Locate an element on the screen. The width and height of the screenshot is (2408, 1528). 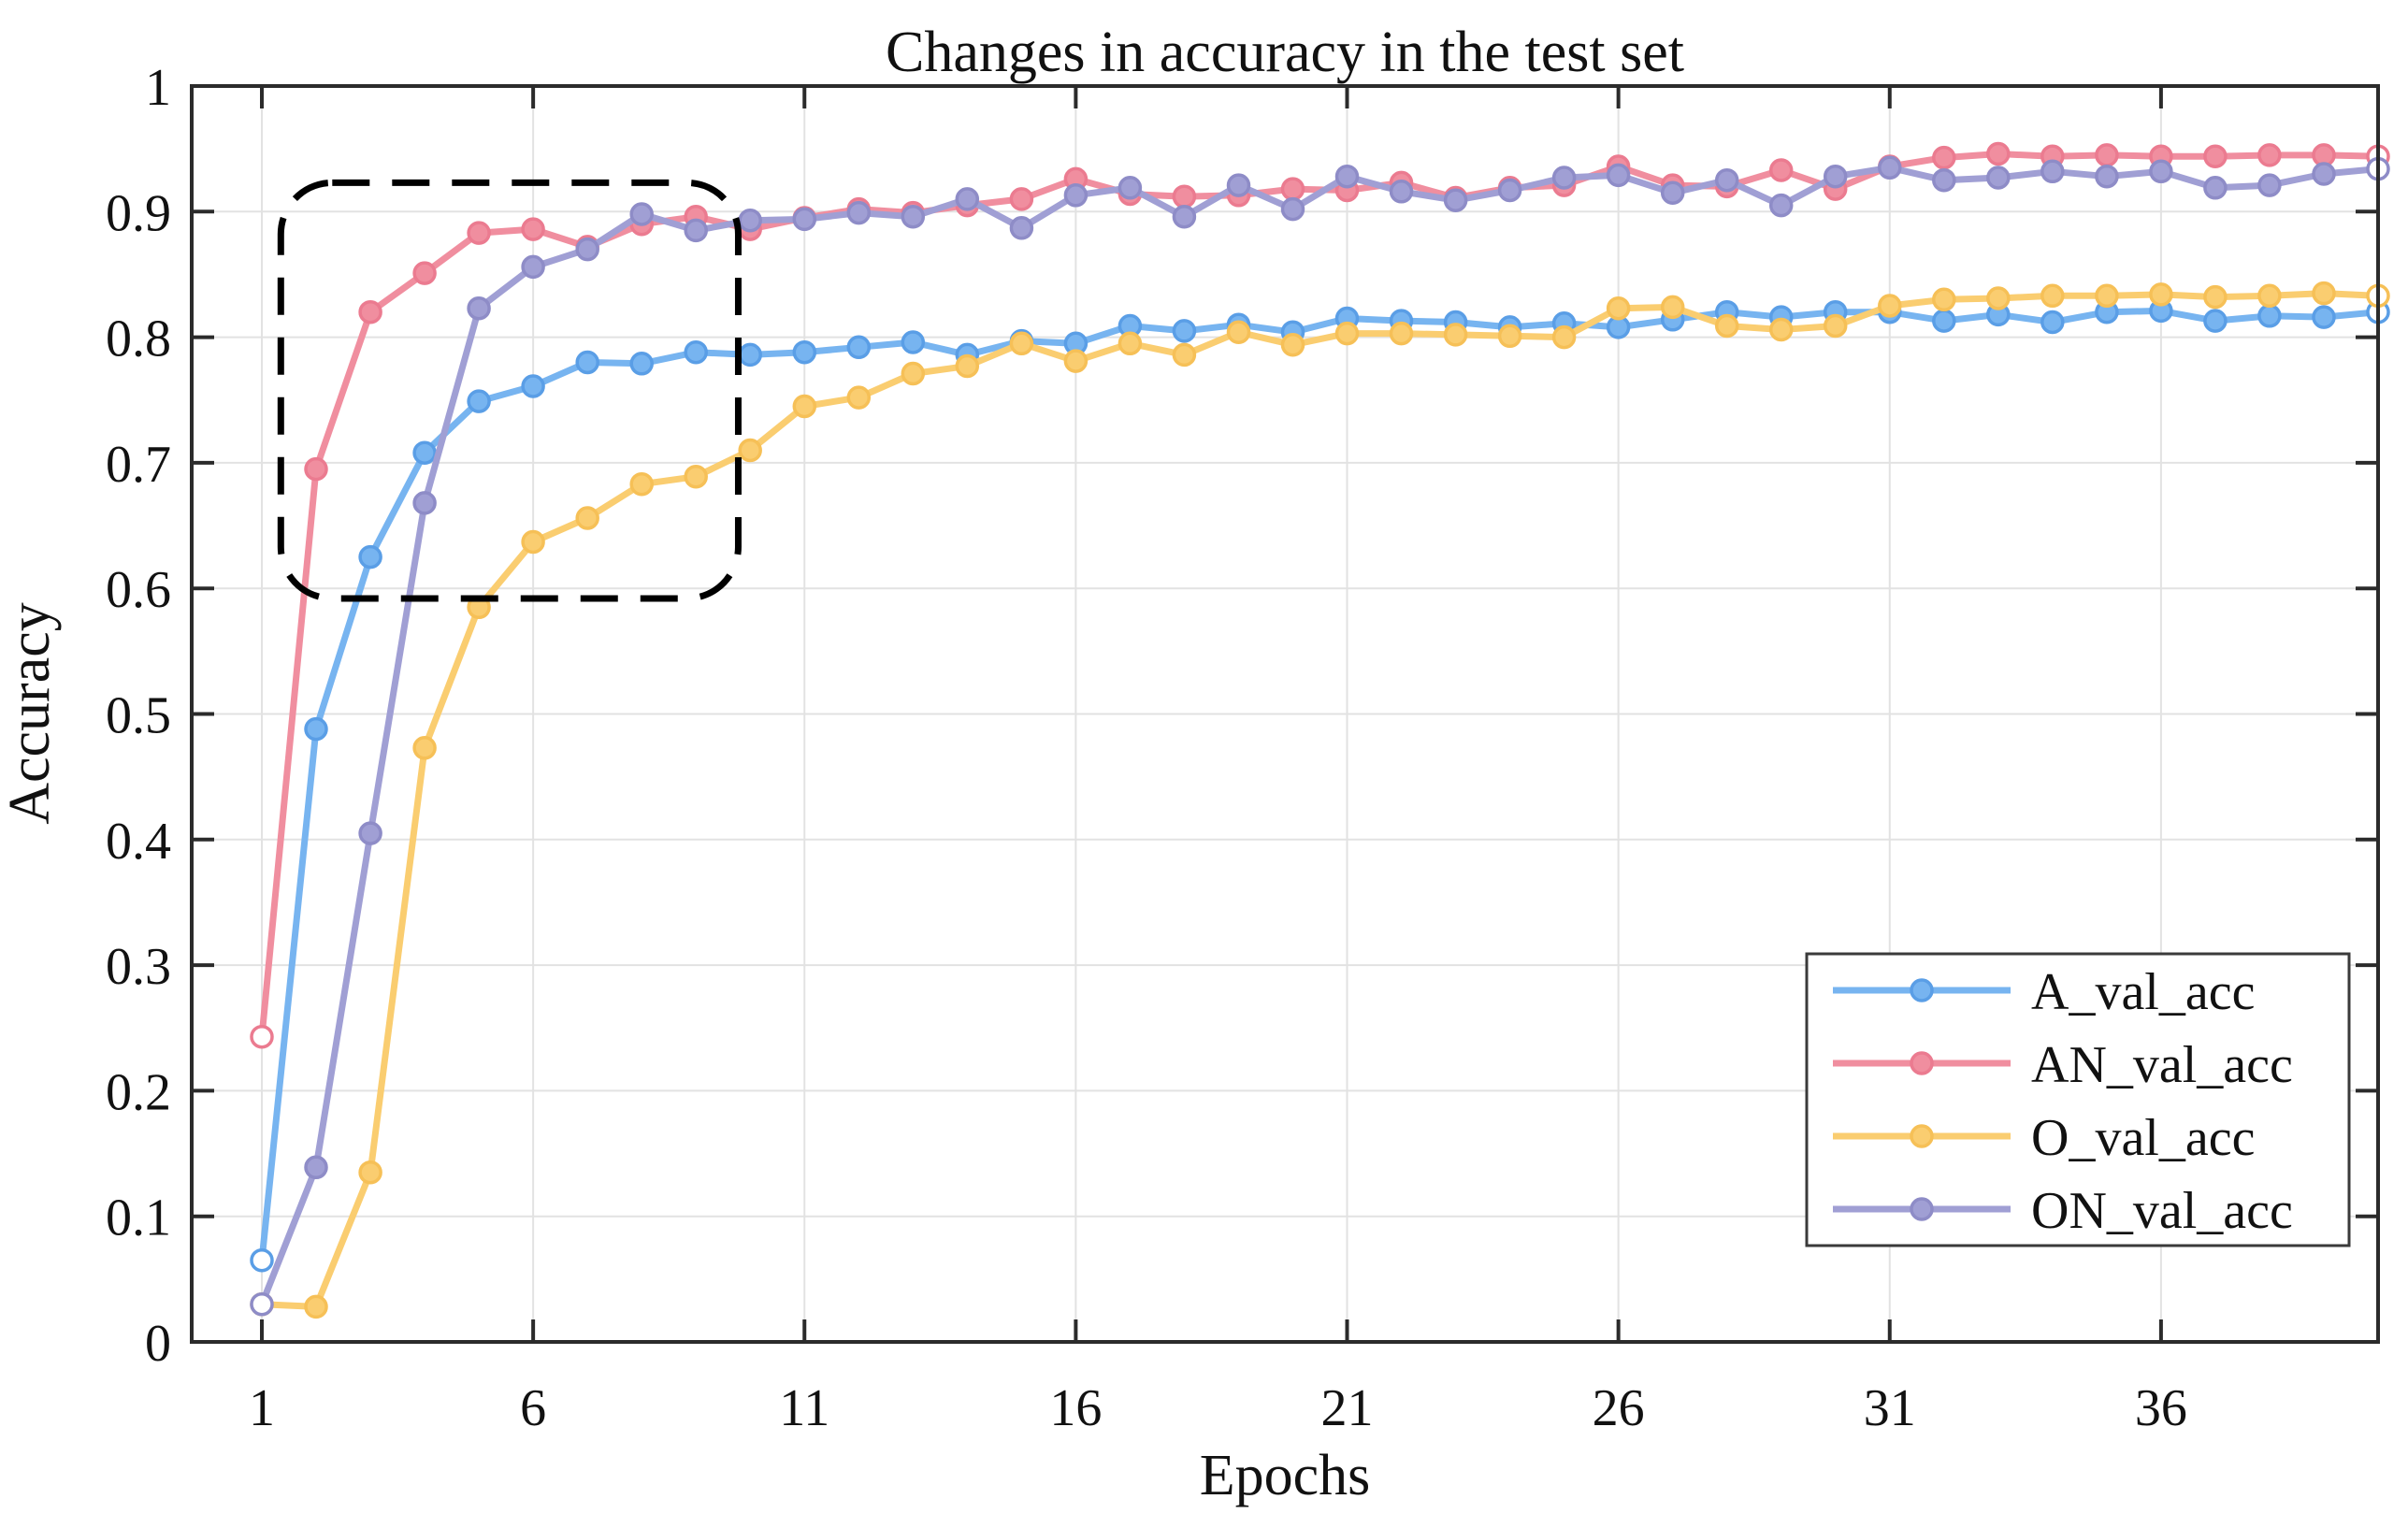
y-tick-label: 0.7 is located at coordinates (138, 465).